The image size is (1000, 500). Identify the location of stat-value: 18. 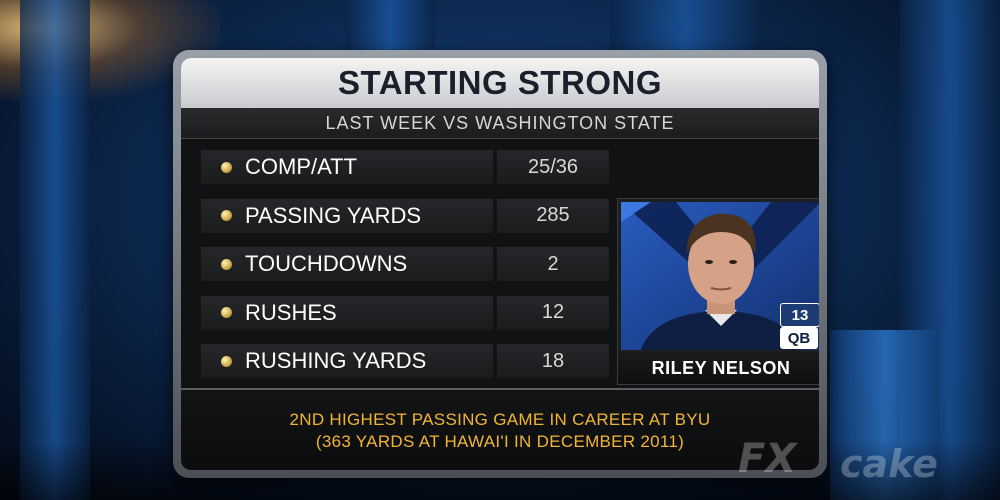
(553, 360).